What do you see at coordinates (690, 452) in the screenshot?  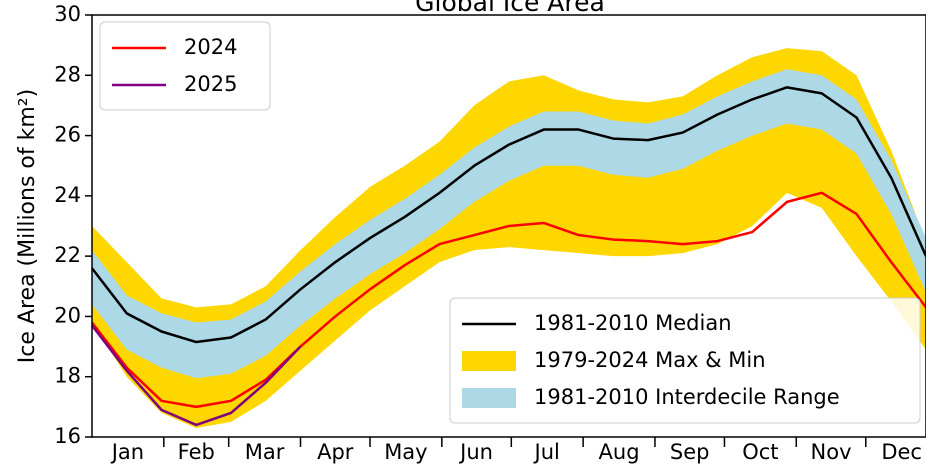 I see `x-tick-label: Sep` at bounding box center [690, 452].